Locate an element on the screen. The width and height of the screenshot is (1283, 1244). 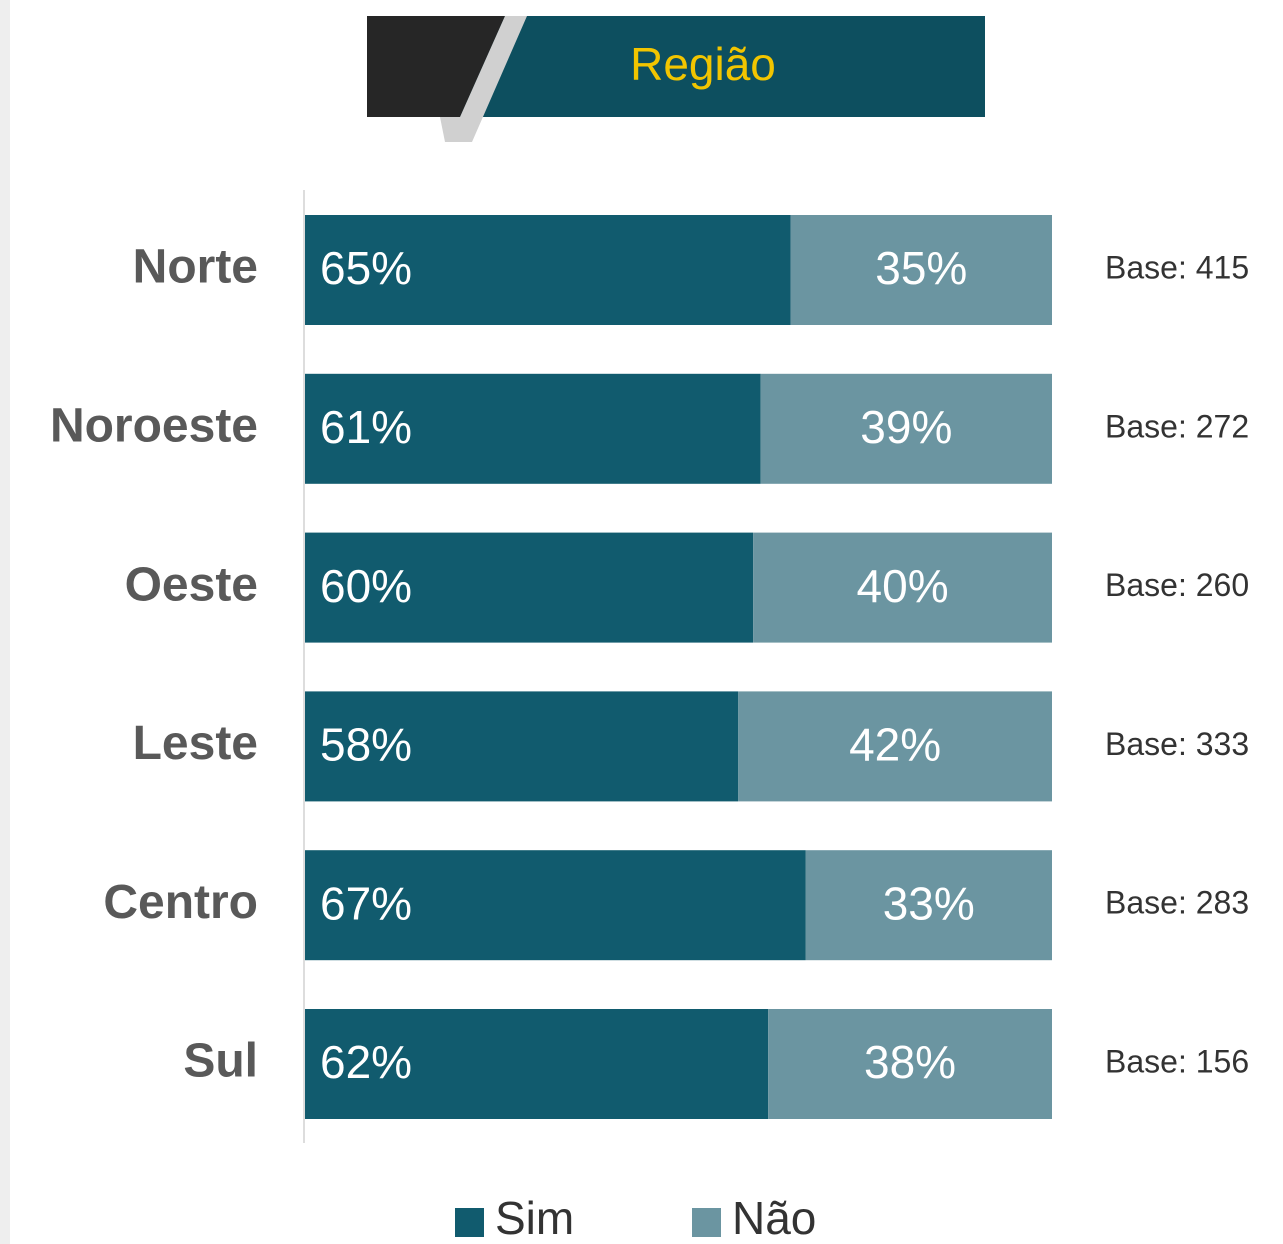
value-label: 39% is located at coordinates (906, 427).